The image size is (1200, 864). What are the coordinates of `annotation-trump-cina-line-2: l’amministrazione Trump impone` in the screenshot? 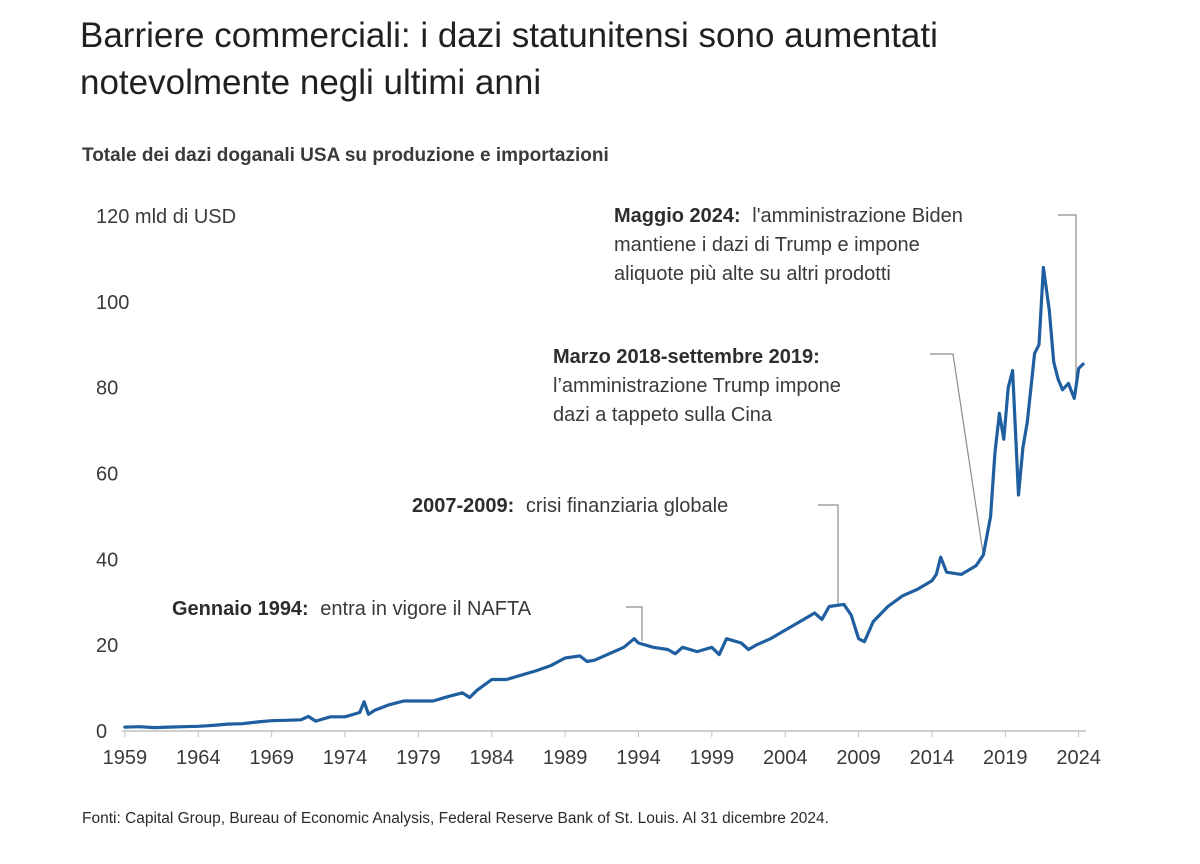 It's located at (697, 386).